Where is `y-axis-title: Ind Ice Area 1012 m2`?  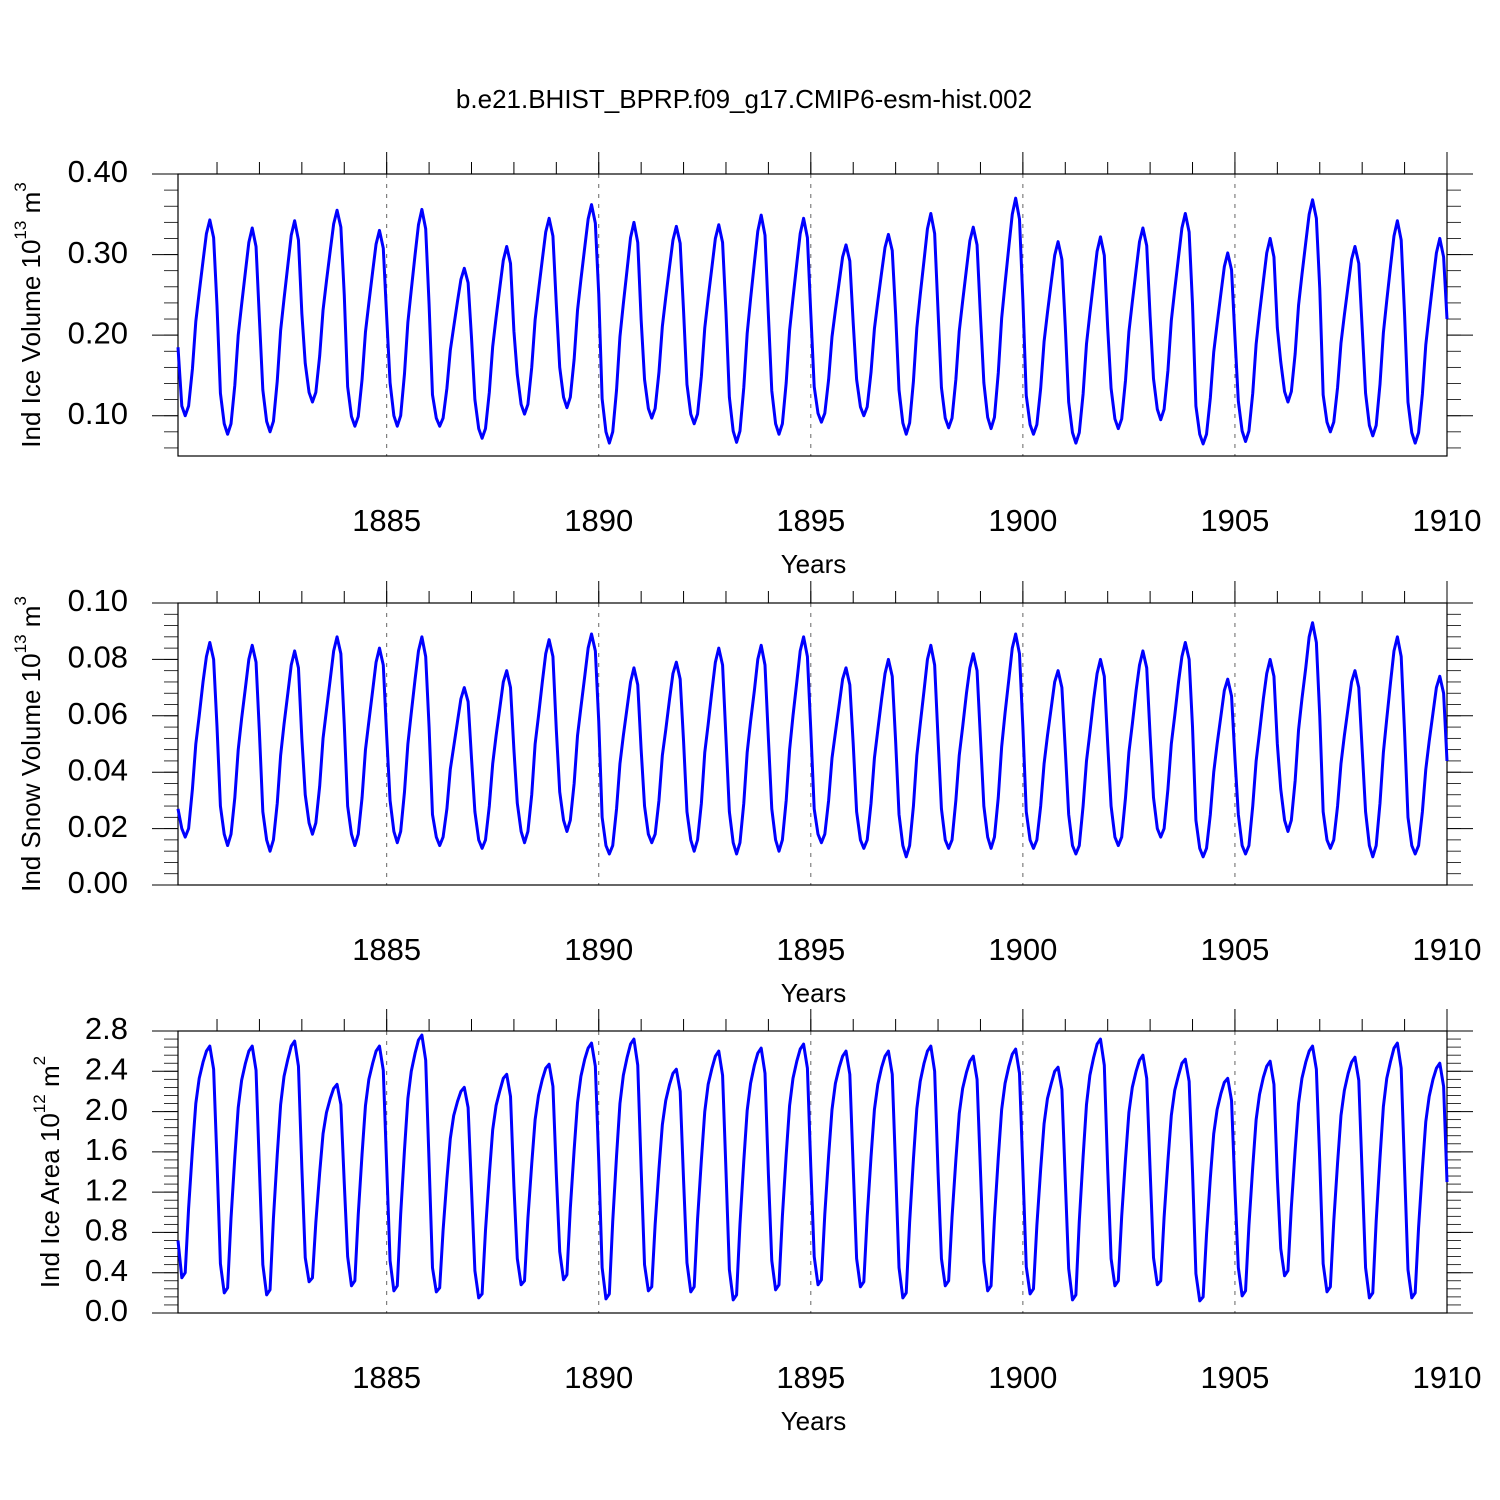
y-axis-title: Ind Ice Area 1012 m2 is located at coordinates (47, 1172).